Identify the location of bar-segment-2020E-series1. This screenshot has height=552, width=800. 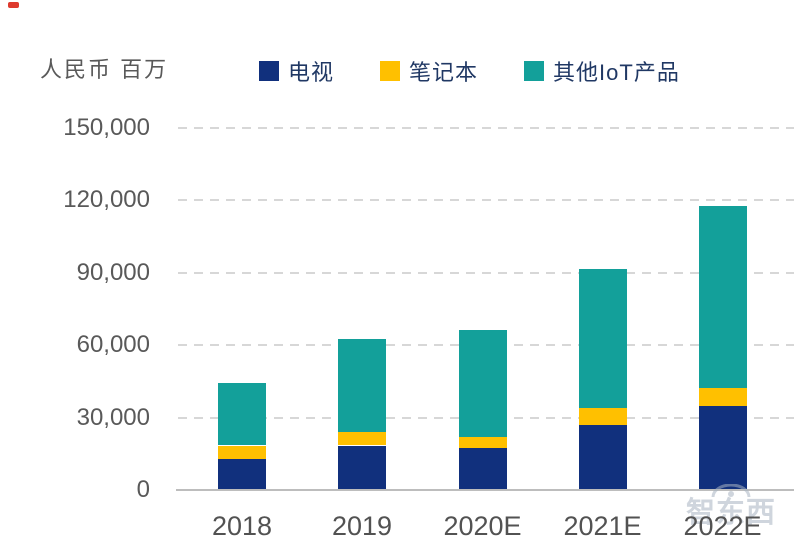
(482, 442).